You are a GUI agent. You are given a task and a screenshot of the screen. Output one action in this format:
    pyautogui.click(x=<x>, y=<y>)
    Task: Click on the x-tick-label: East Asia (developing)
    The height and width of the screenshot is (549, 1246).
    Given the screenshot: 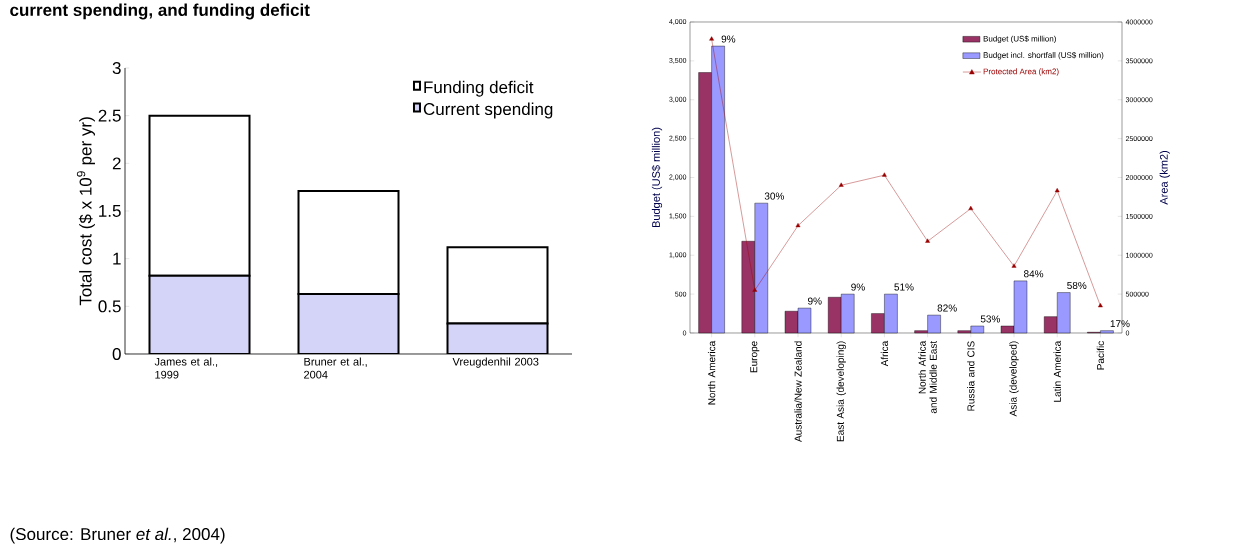 What is the action you would take?
    pyautogui.click(x=841, y=391)
    